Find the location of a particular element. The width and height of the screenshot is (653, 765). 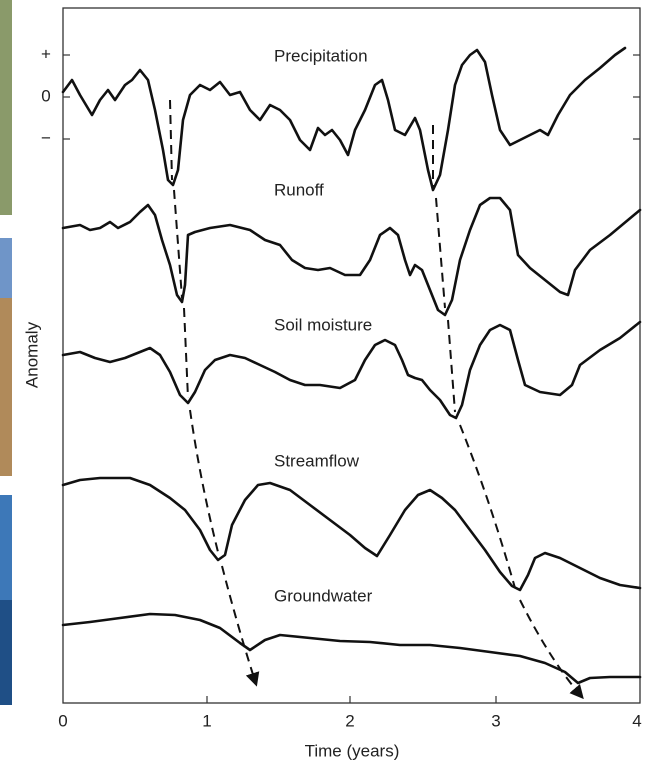

x-tick-label: 2 is located at coordinates (349, 720).